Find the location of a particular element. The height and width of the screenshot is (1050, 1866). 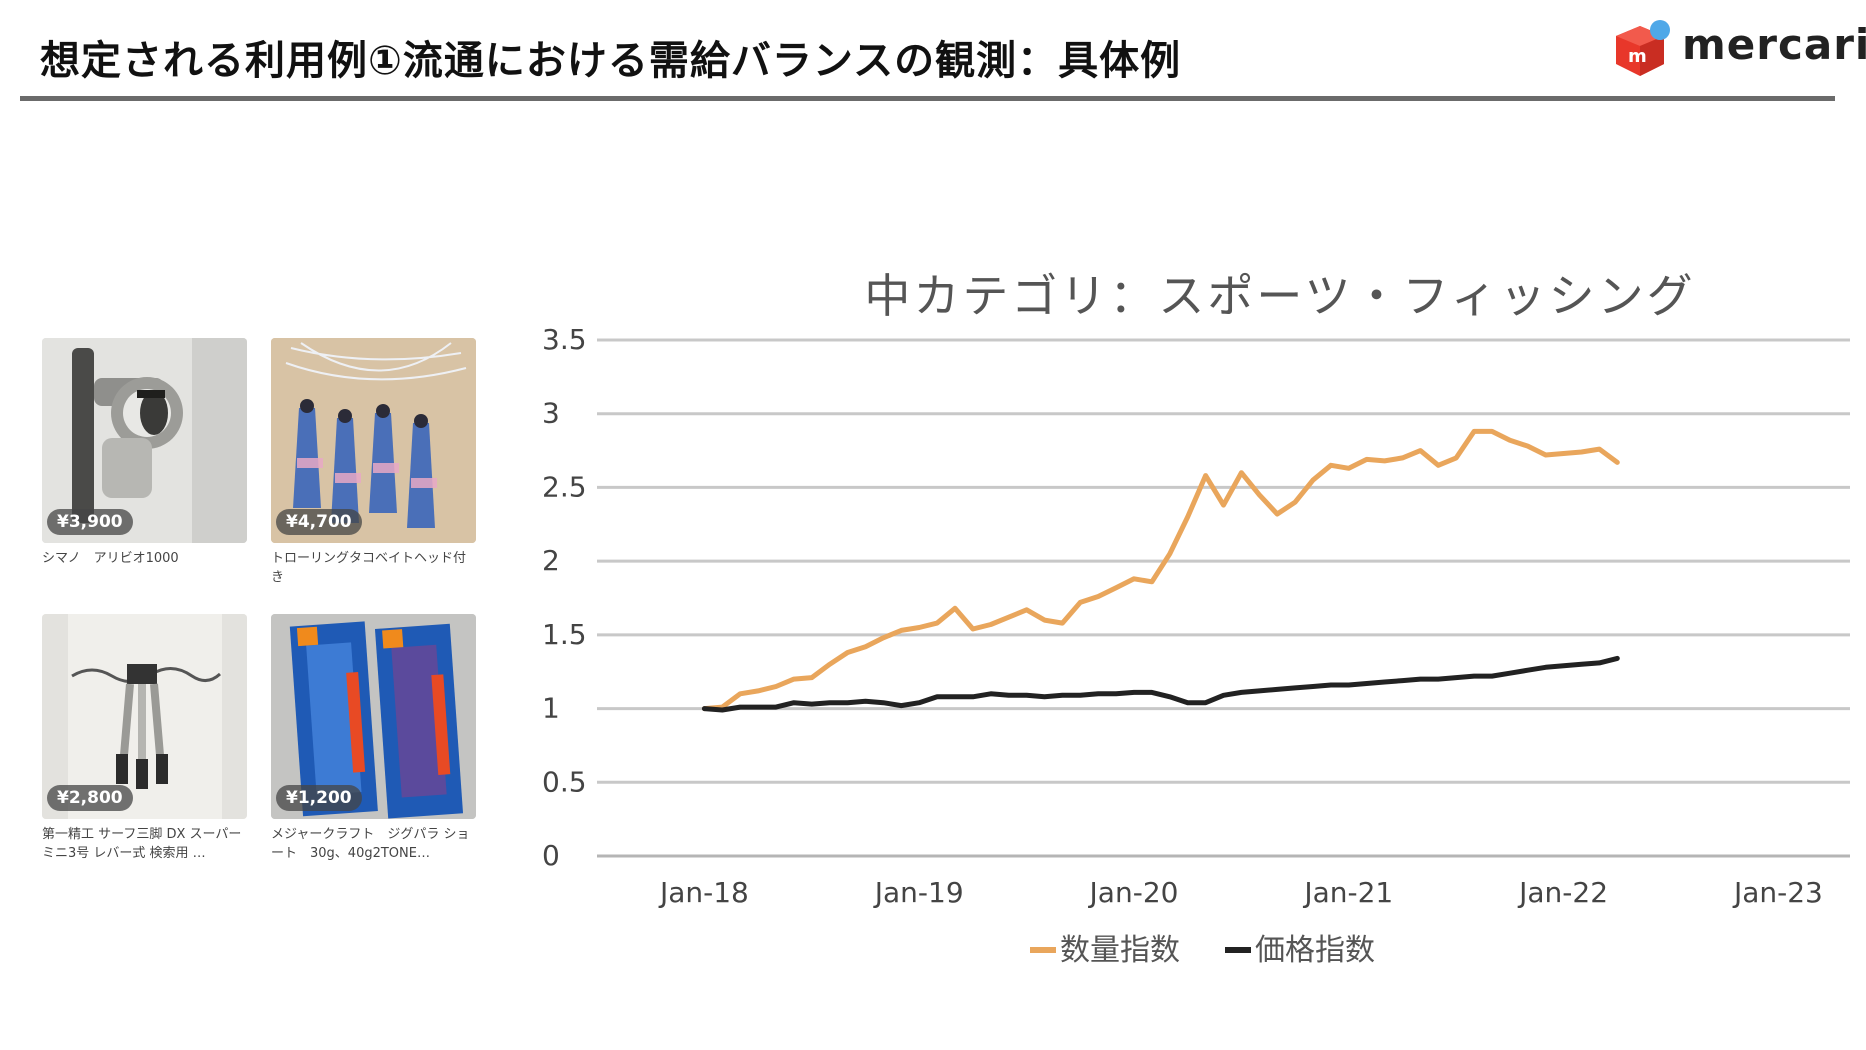

fishing-reel-icon is located at coordinates (144, 440).